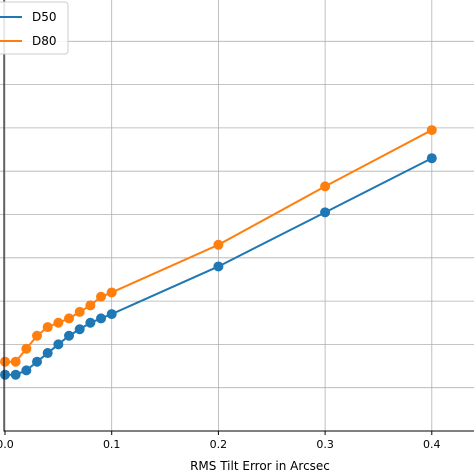 The image size is (474, 474). Describe the element at coordinates (34, 28) in the screenshot. I see `legend: D50 D80` at that location.